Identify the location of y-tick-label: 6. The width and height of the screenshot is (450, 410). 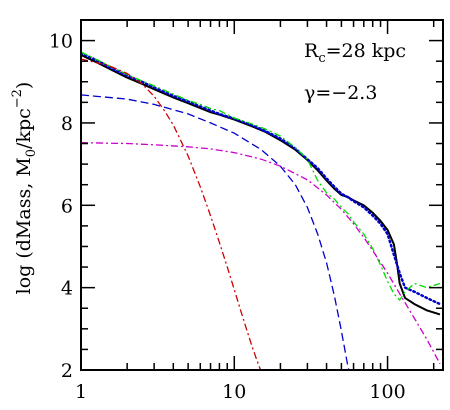
(67, 206).